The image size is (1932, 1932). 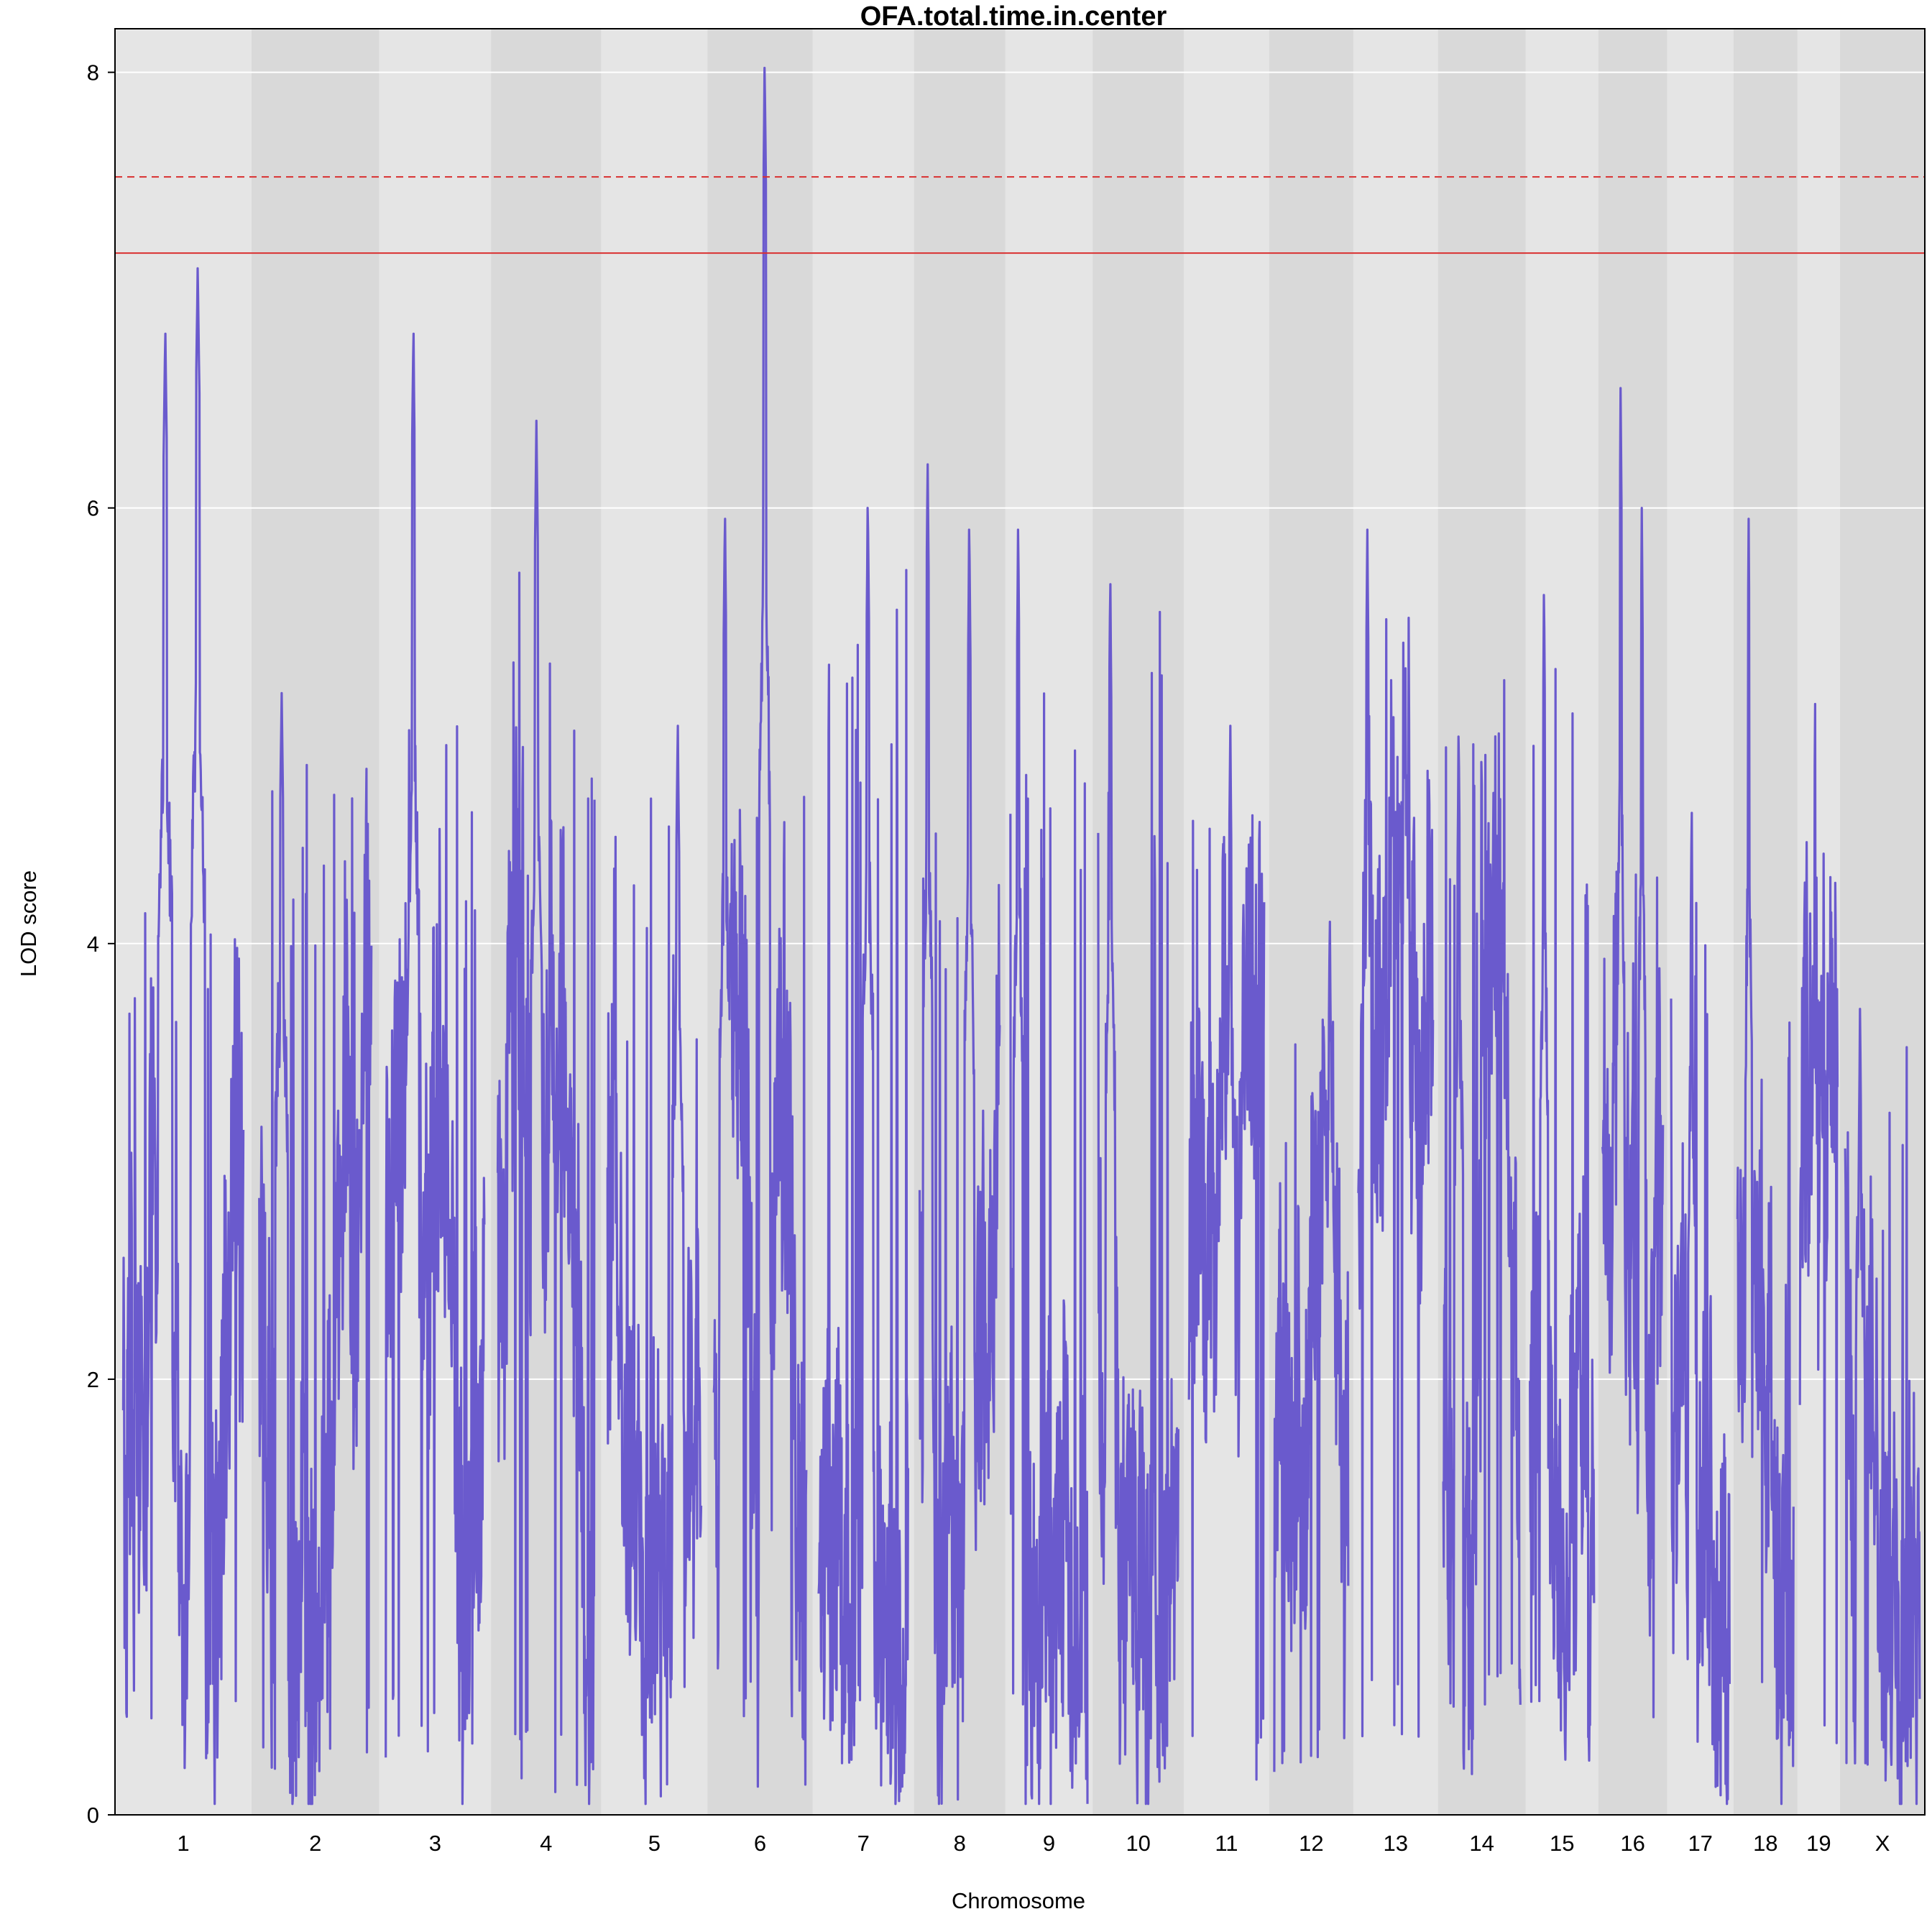 What do you see at coordinates (1562, 1843) in the screenshot?
I see `x-tick-label-chr-15: 15` at bounding box center [1562, 1843].